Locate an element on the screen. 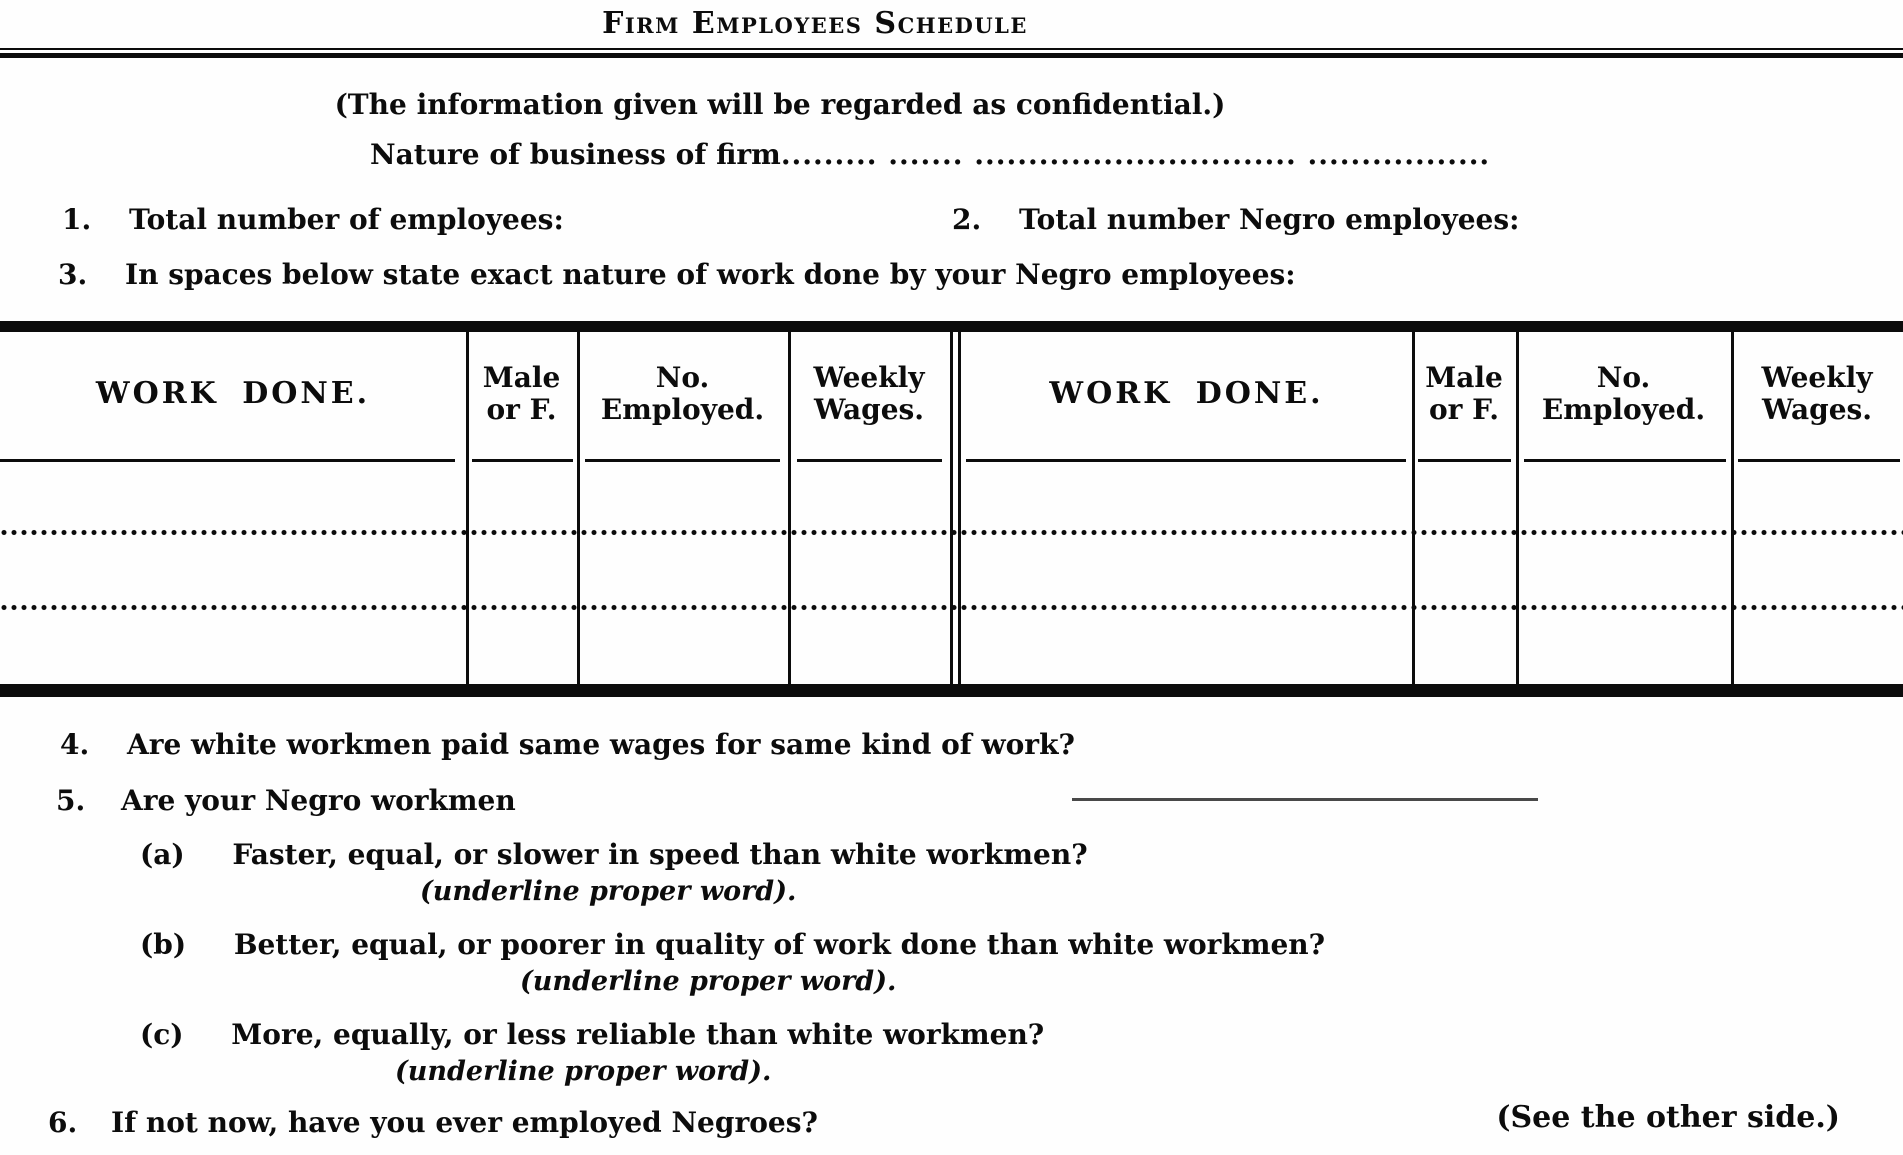  column-header-work-done-right: WORK DONE. is located at coordinates (1186, 394).